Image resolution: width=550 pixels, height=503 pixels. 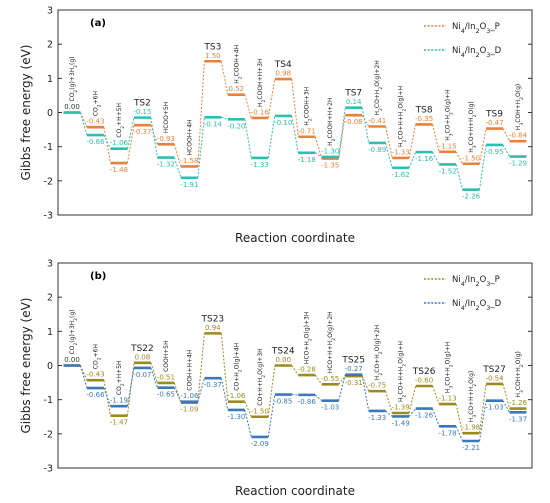 I want to click on state-label: H3COH+H2O(g), so click(x=520, y=374).